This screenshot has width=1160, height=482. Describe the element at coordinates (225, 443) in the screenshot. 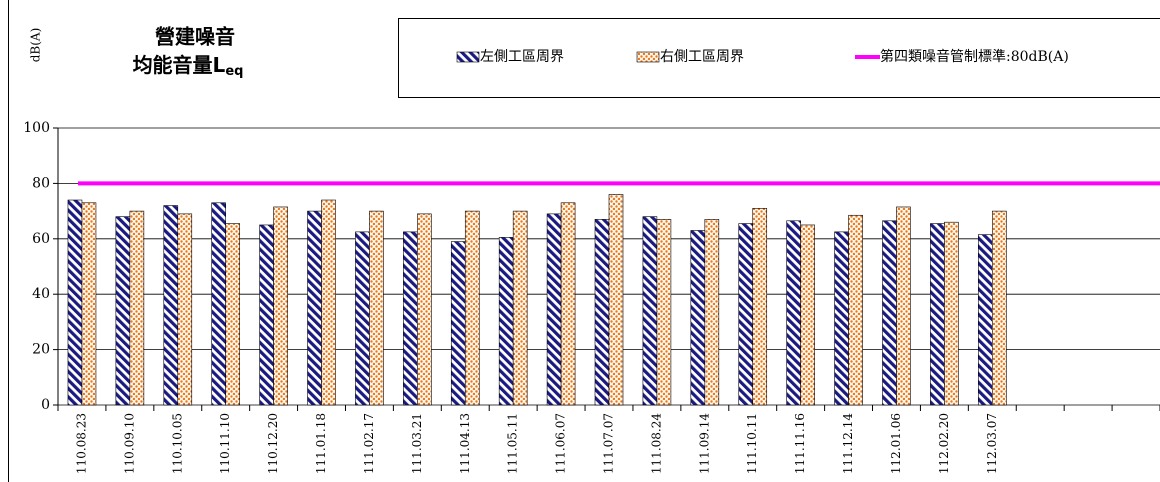

I see `x-tick-label: 110.11.10` at that location.